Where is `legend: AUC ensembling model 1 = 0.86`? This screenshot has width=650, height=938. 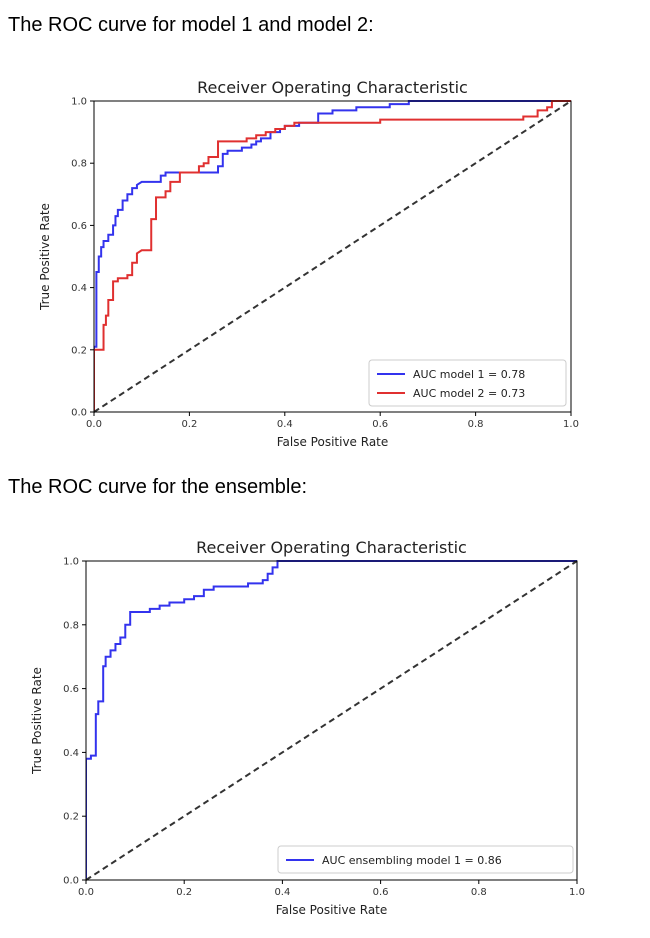
legend: AUC ensembling model 1 = 0.86 is located at coordinates (425, 859).